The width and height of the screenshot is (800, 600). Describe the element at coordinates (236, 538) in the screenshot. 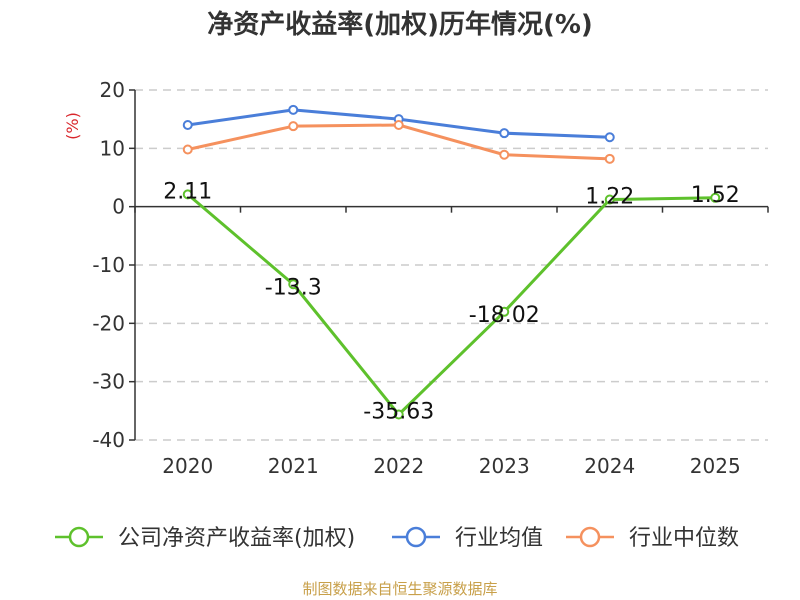

I see `legend-label: 公司净资产收益率(加权)` at that location.